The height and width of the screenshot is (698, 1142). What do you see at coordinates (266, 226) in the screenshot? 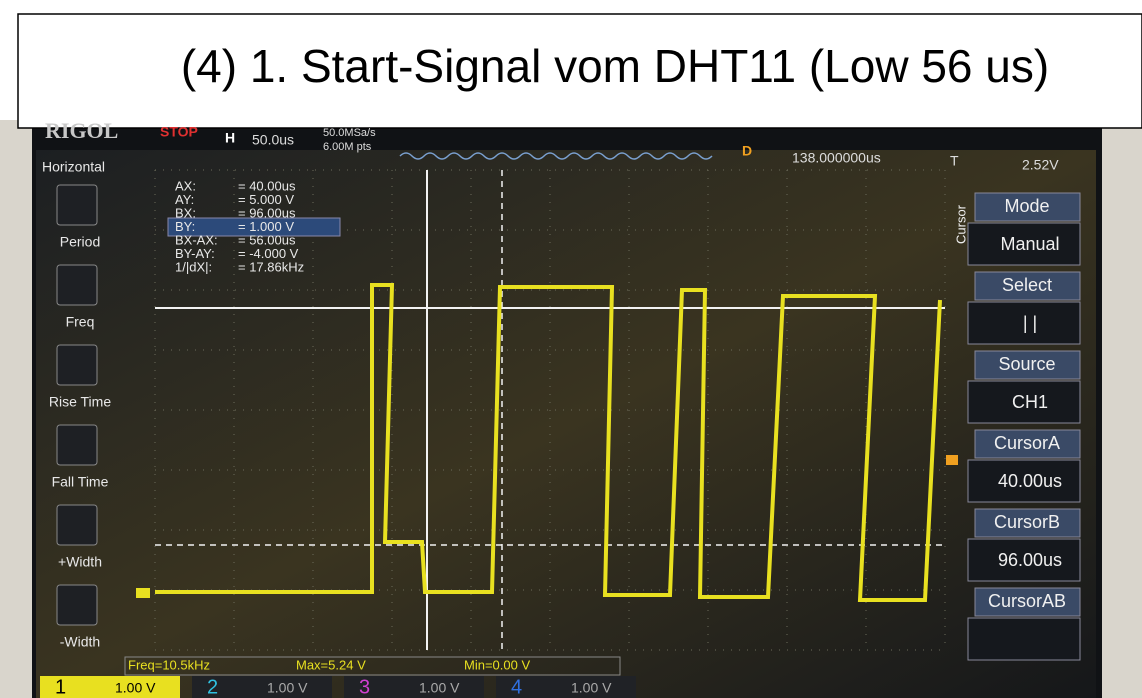
I see `readout-value: = 1.000 V` at bounding box center [266, 226].